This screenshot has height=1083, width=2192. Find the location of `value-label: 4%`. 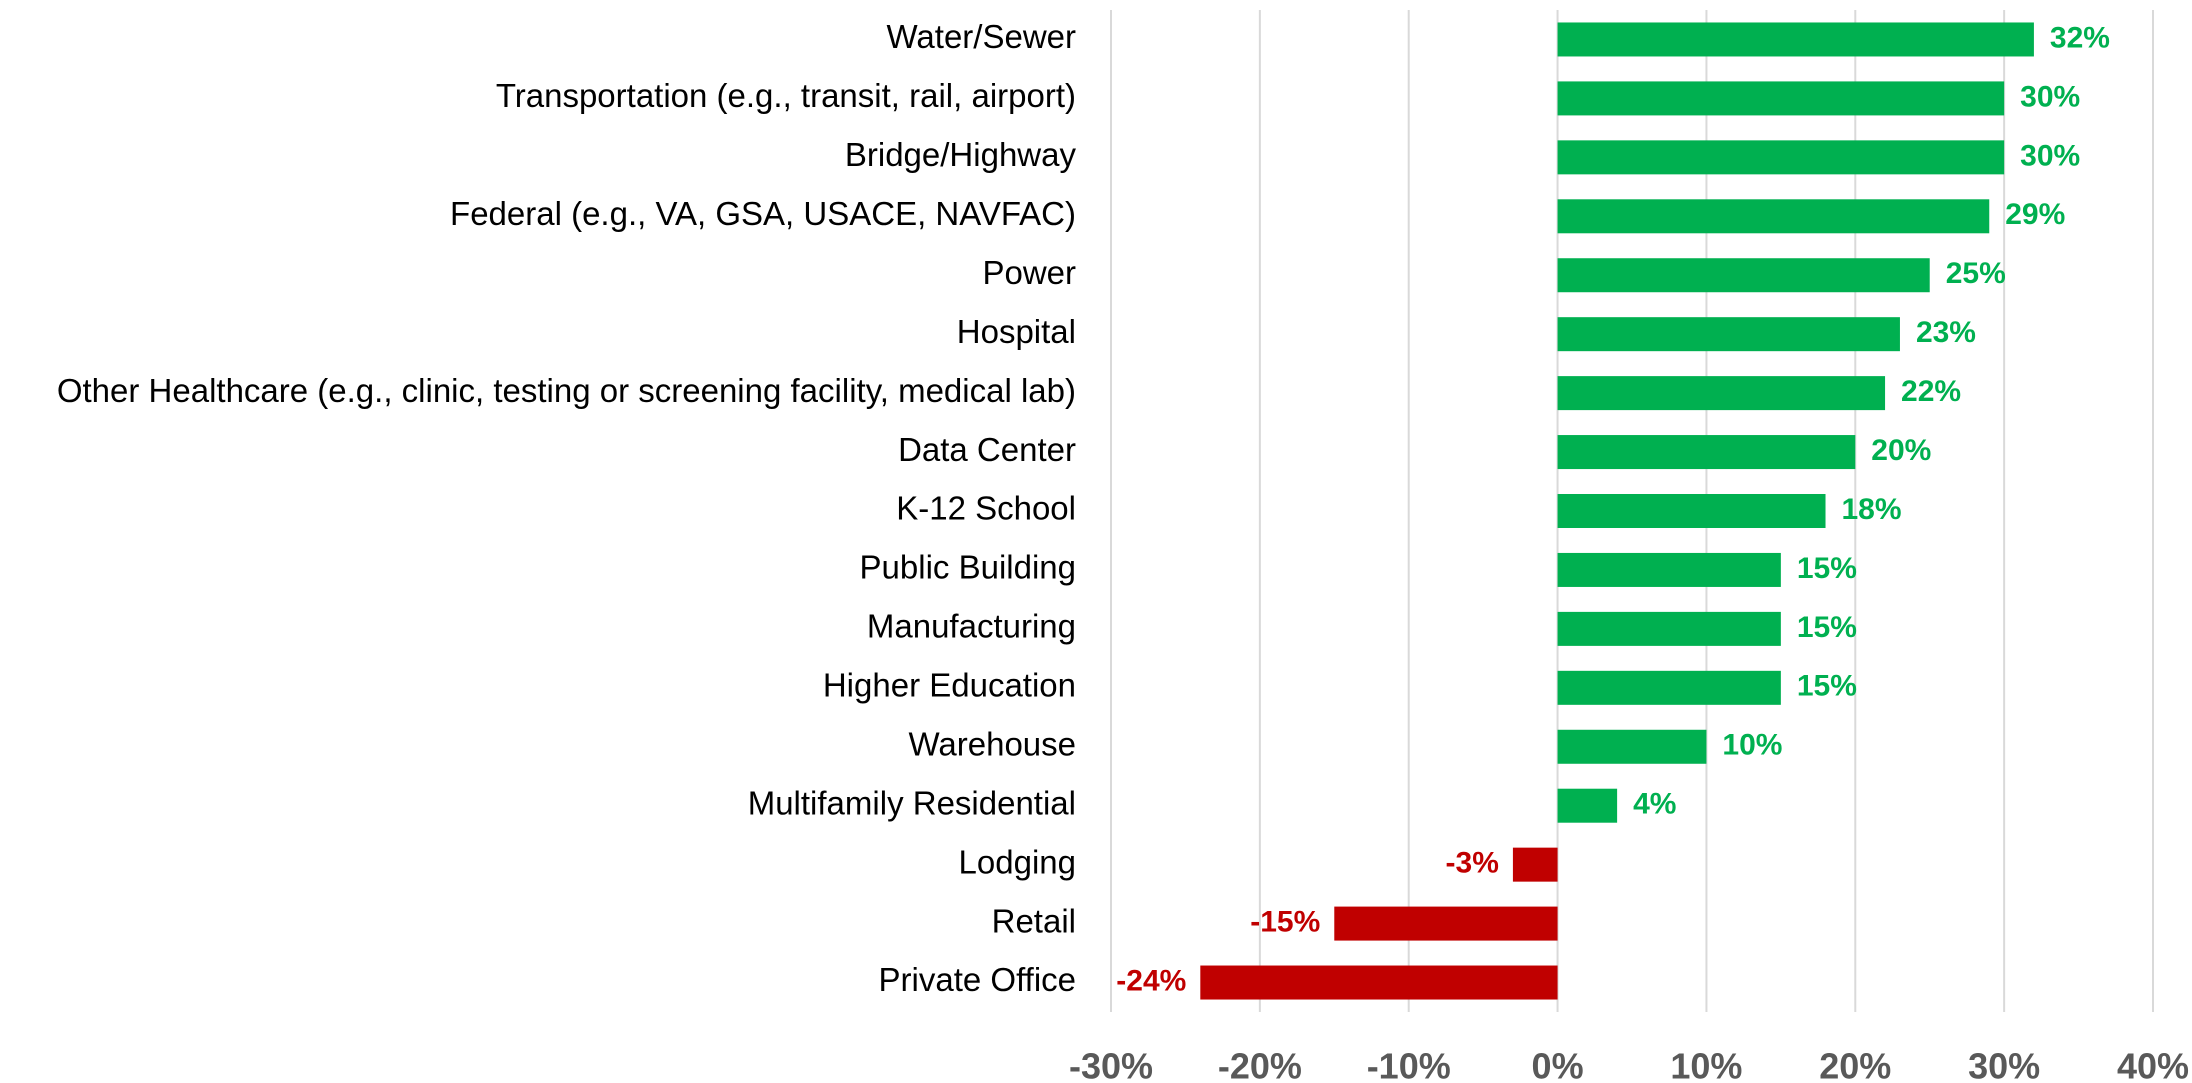

value-label: 4% is located at coordinates (1654, 804).